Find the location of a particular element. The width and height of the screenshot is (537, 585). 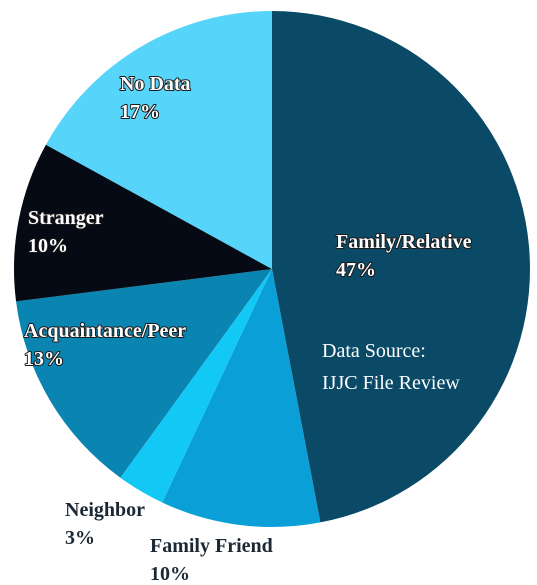

slice-label: Neighbor is located at coordinates (105, 510).